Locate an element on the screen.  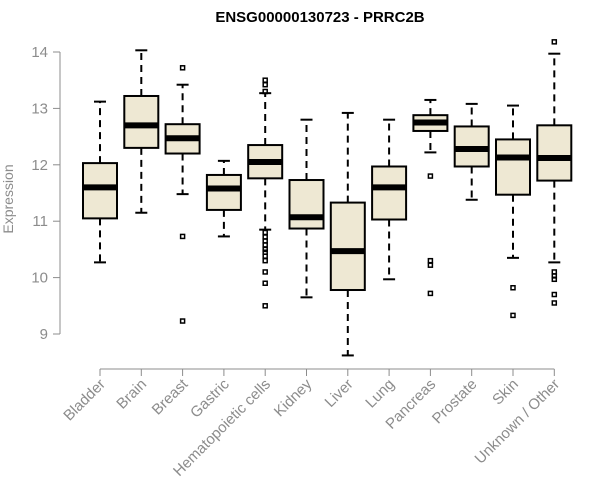
x-tick-label: Bladder is located at coordinates (84, 400).